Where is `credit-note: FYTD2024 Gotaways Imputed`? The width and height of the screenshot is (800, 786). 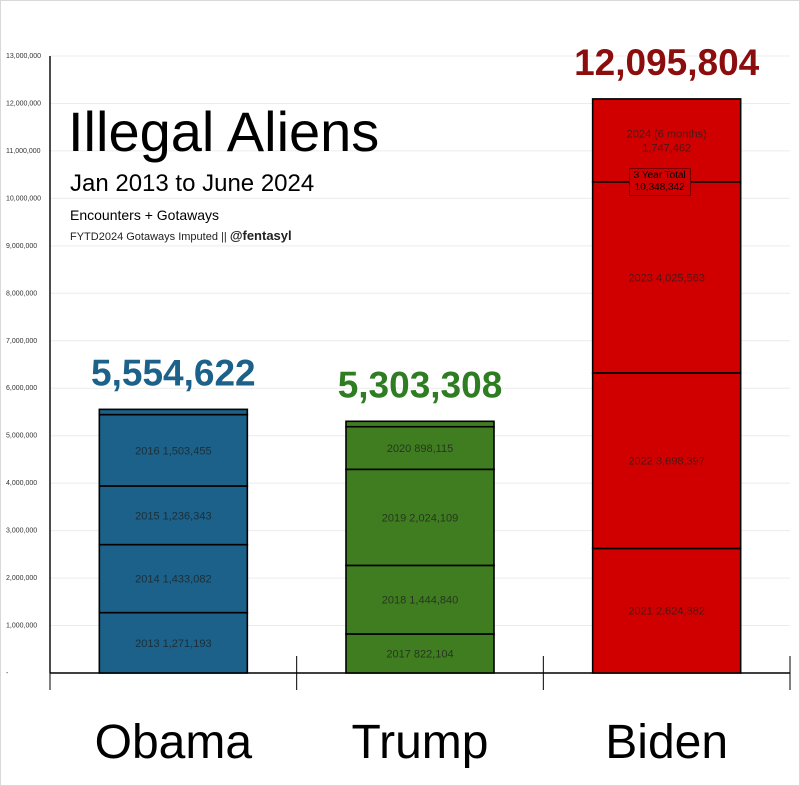 credit-note: FYTD2024 Gotaways Imputed is located at coordinates (144, 237).